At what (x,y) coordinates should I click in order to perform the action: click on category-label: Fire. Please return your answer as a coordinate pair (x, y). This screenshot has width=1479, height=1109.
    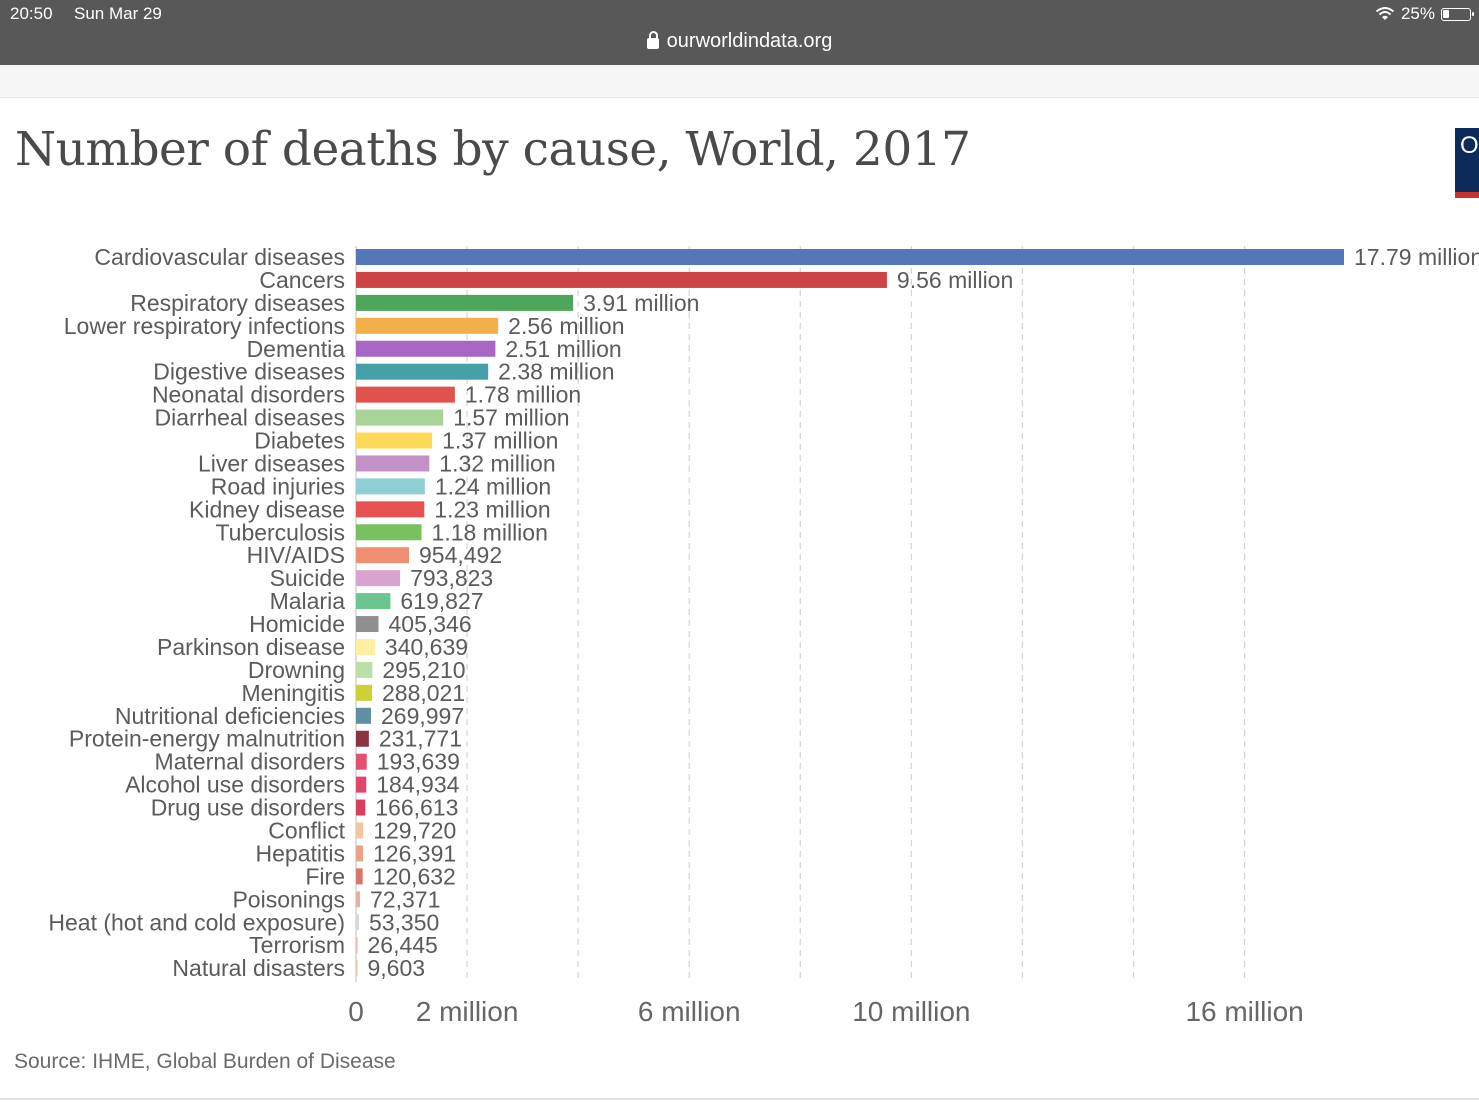
    Looking at the image, I should click on (325, 876).